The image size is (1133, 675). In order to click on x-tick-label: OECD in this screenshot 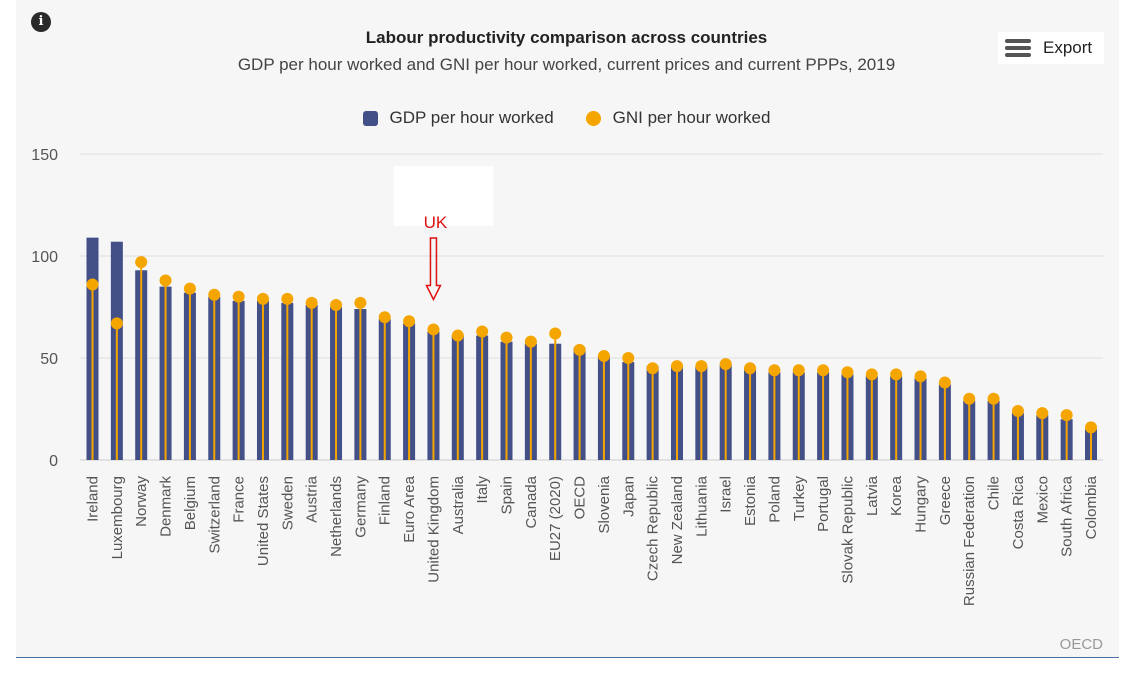, I will do `click(580, 498)`.